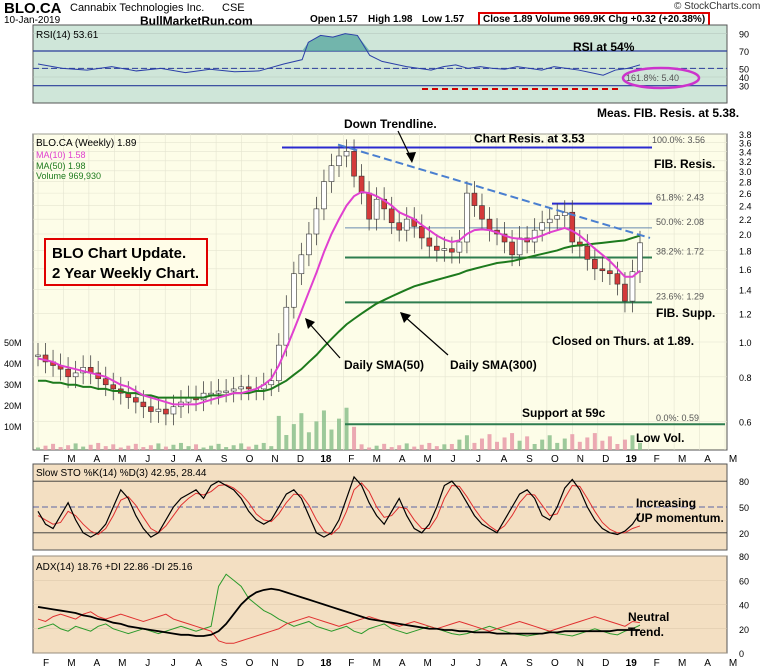 The image size is (776, 671). I want to click on chart-update-line1: BLO Chart Update., so click(119, 253).